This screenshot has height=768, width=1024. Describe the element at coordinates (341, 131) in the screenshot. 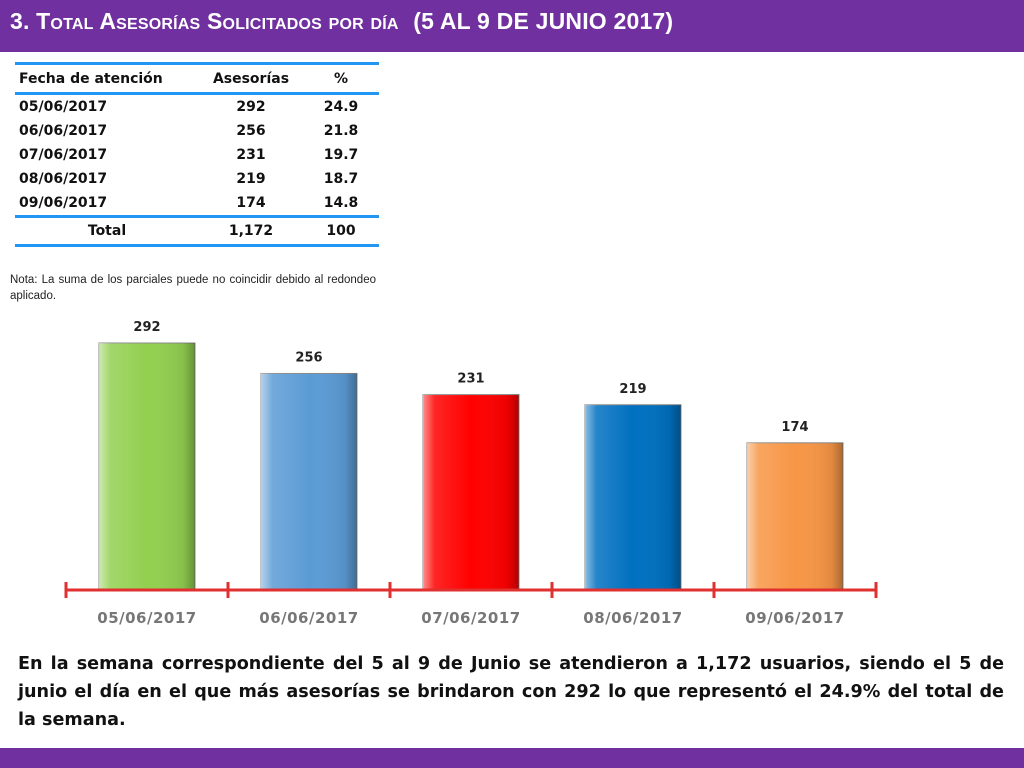

I see `table-cell-percent: 21.8` at that location.